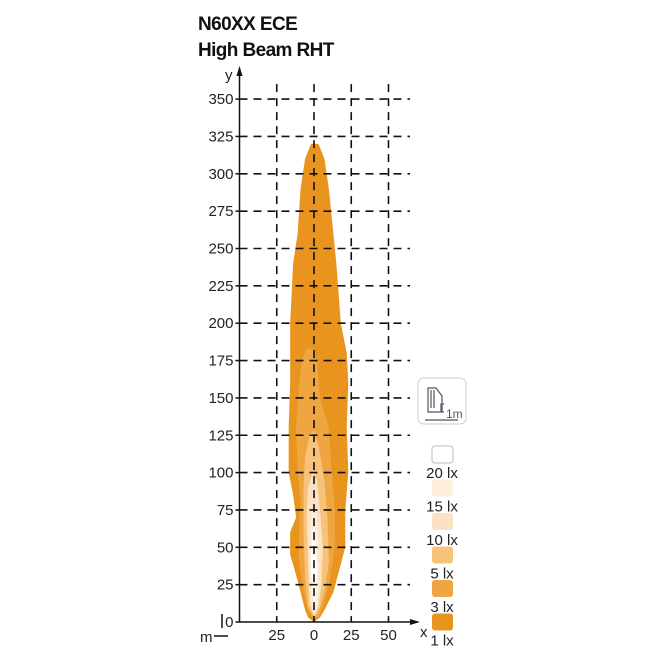 This screenshot has width=665, height=665. I want to click on y-tick-label: 75, so click(225, 510).